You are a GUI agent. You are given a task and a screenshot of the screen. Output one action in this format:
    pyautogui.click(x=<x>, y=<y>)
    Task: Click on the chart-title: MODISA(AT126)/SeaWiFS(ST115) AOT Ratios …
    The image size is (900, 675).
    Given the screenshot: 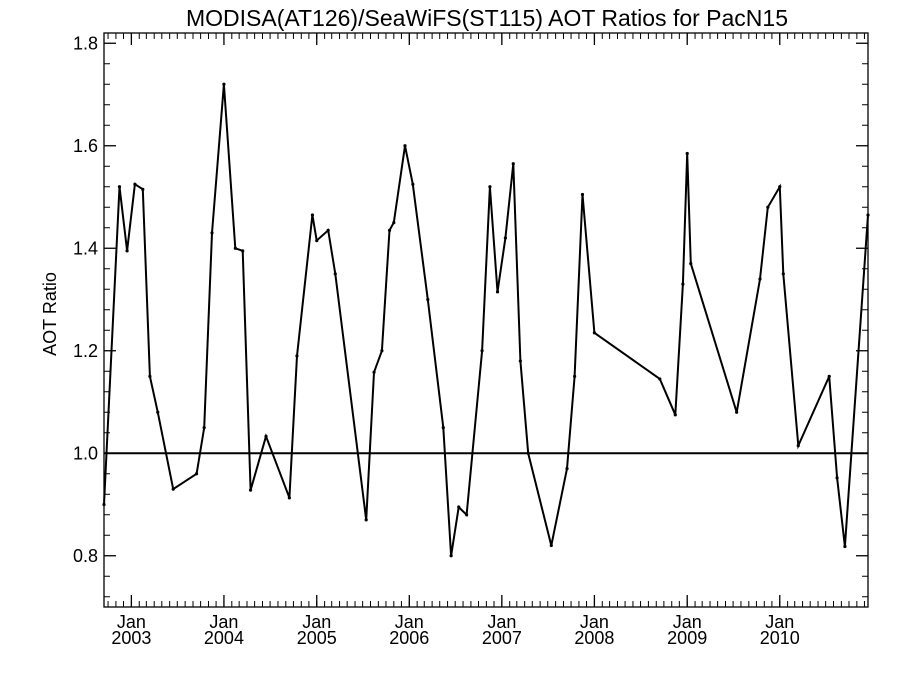 What is the action you would take?
    pyautogui.click(x=487, y=18)
    